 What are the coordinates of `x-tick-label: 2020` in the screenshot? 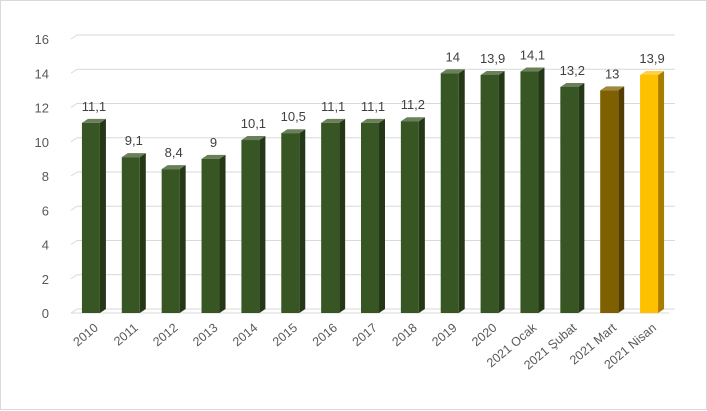 It's located at (484, 335).